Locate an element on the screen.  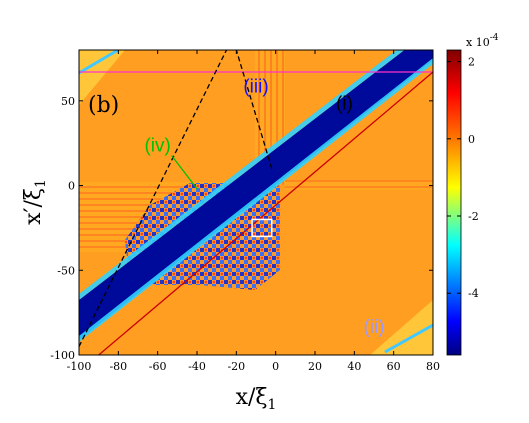
x-tick-label: -20 is located at coordinates (236, 366).